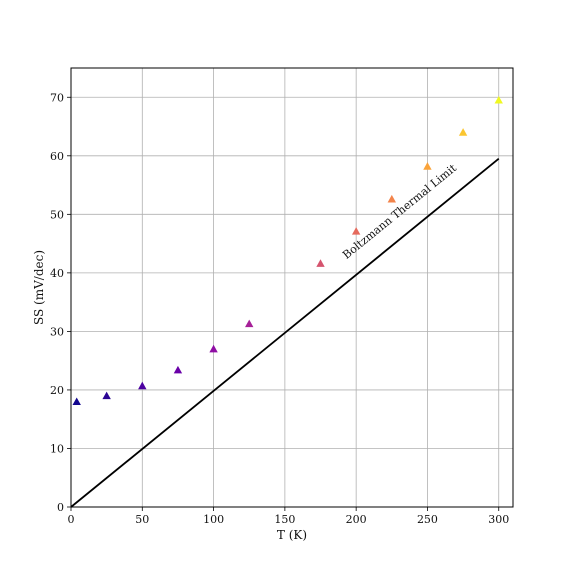  Describe the element at coordinates (213, 519) in the screenshot. I see `x-tick-label: 100` at that location.